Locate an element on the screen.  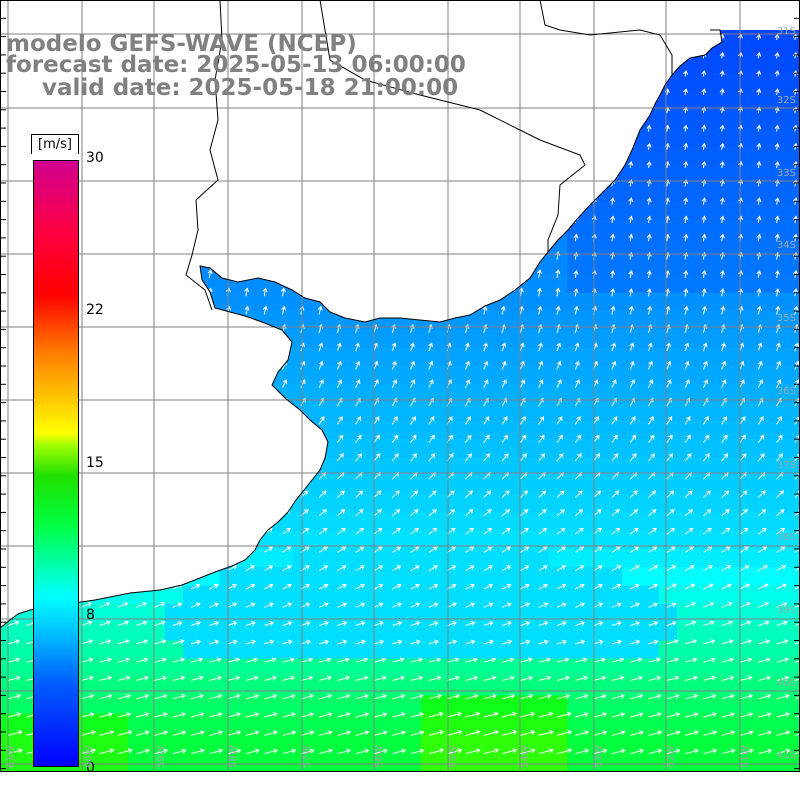
title-forecast-date: forecast date: 2025-05-13 06:00:00 is located at coordinates (236, 65).